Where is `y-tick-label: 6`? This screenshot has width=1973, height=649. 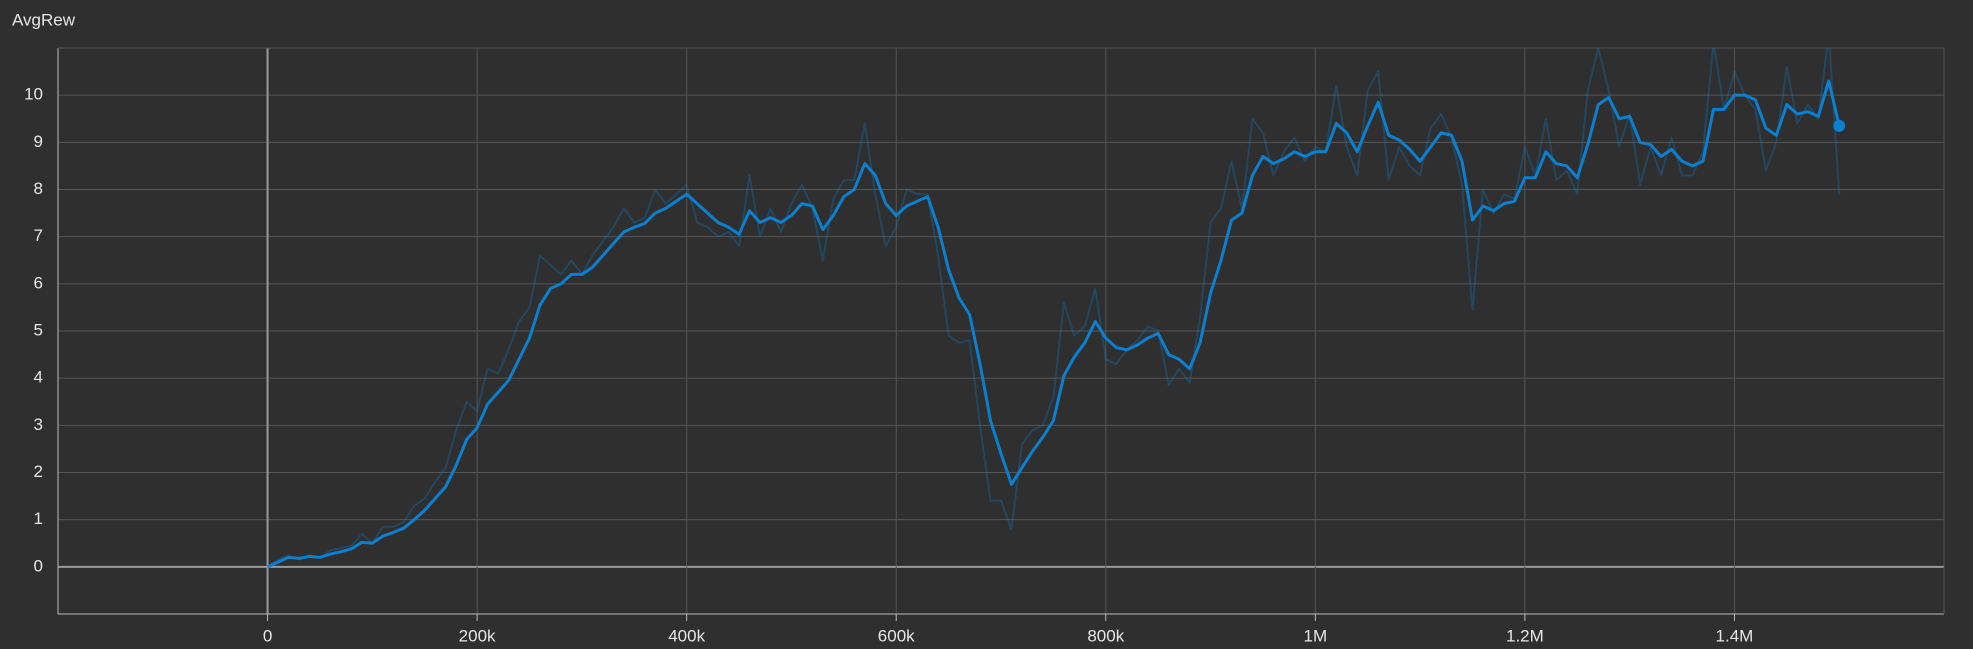
y-tick-label: 6 is located at coordinates (38, 282).